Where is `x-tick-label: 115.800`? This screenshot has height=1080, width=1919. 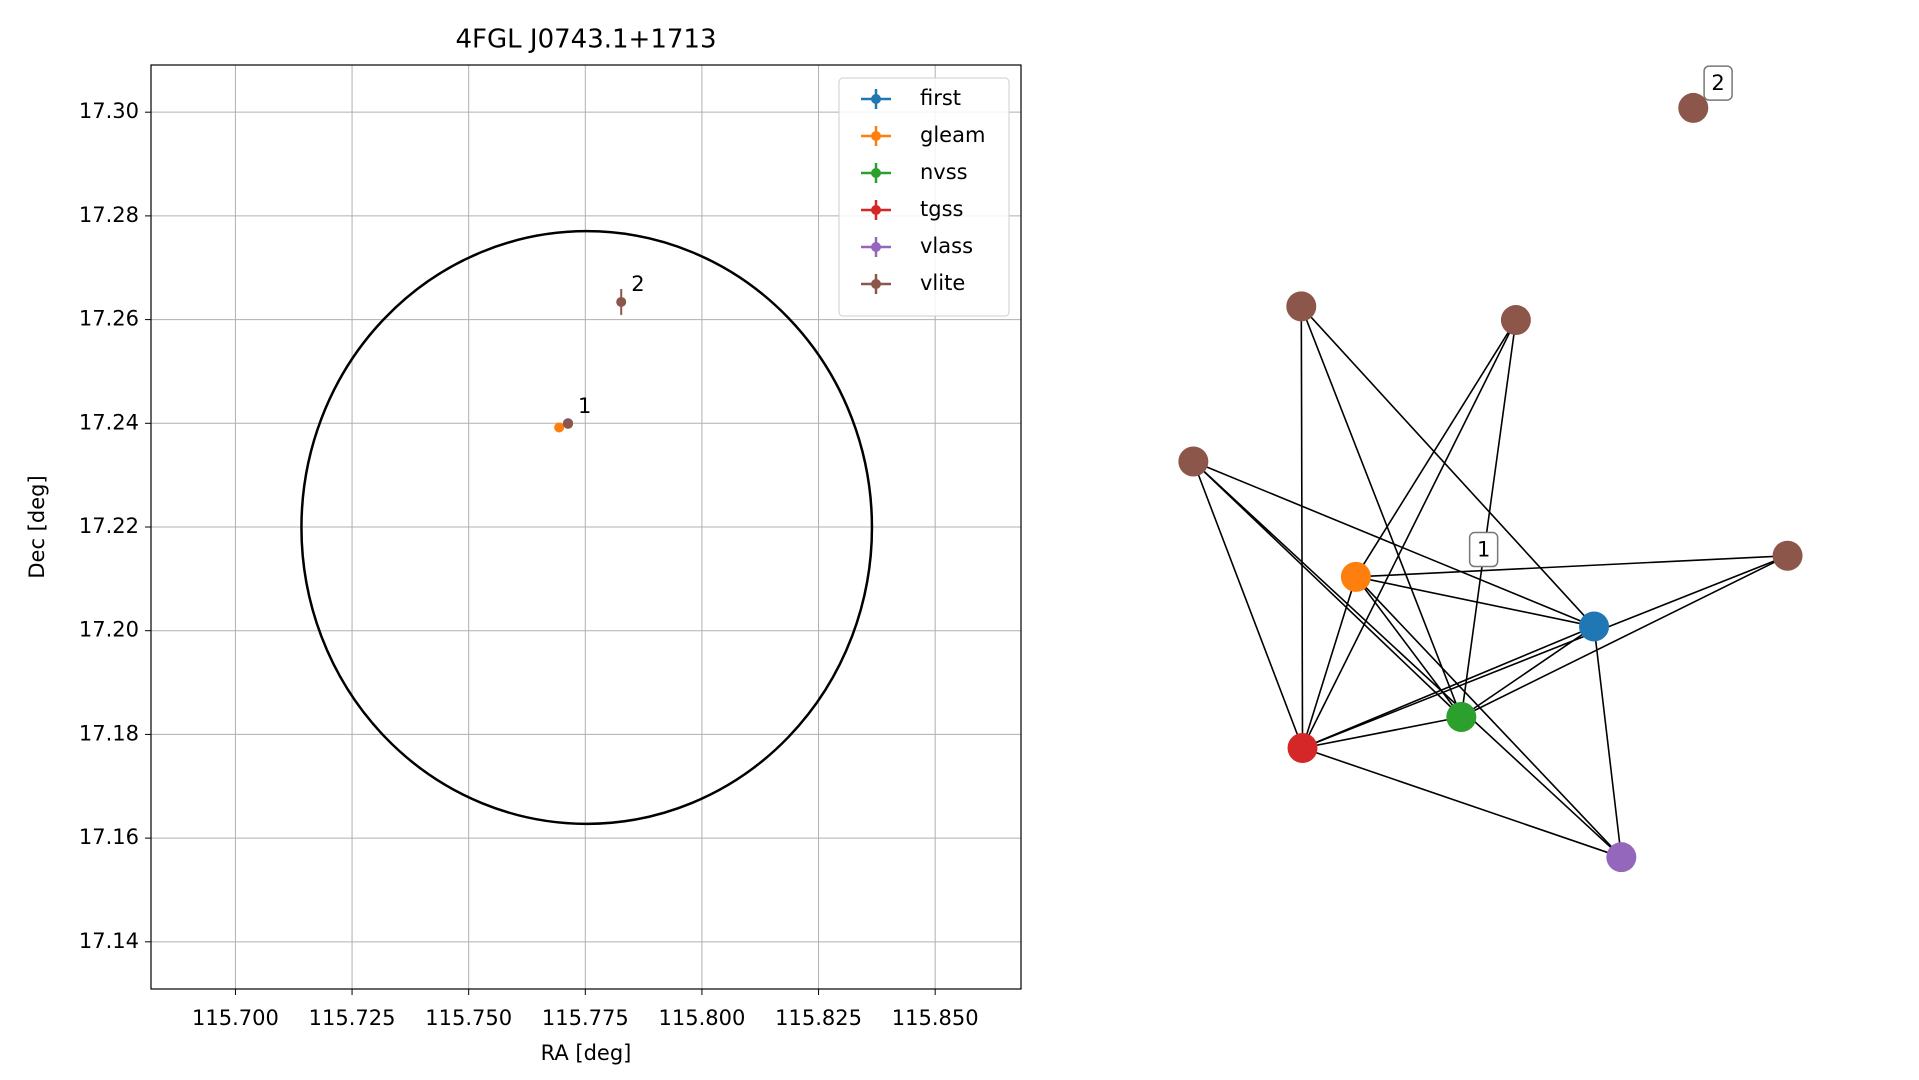 x-tick-label: 115.800 is located at coordinates (702, 1018).